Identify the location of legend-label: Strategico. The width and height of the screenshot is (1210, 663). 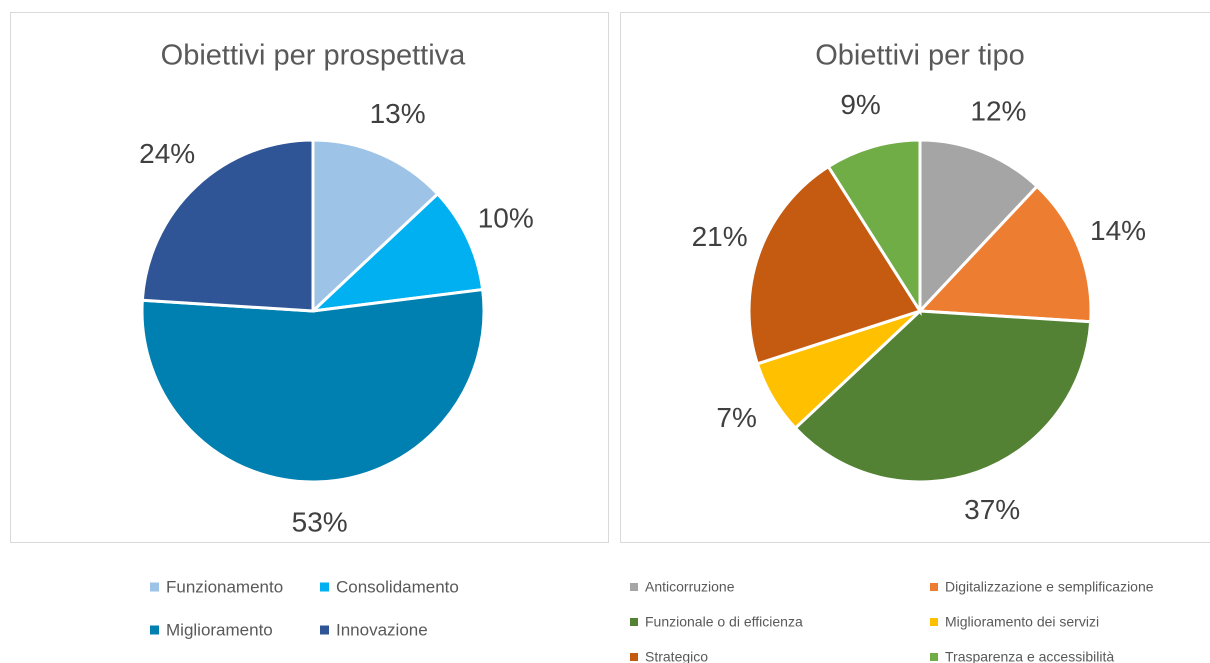
(676, 656).